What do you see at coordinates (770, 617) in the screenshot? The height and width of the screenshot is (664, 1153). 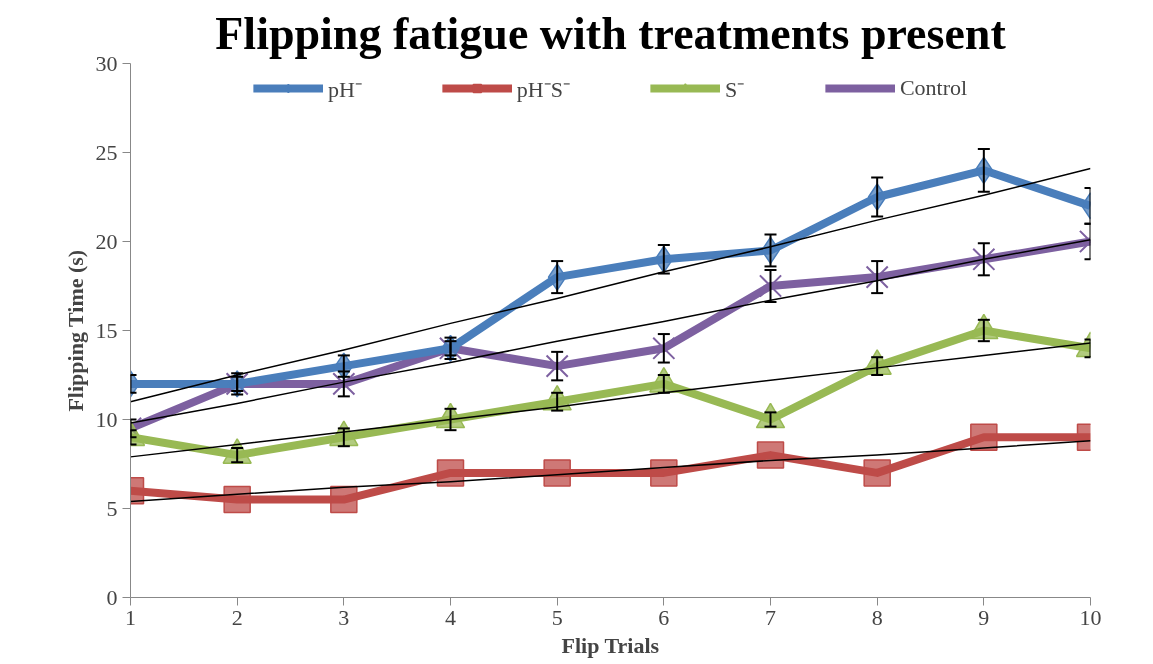 I see `x-tick-label: 7` at bounding box center [770, 617].